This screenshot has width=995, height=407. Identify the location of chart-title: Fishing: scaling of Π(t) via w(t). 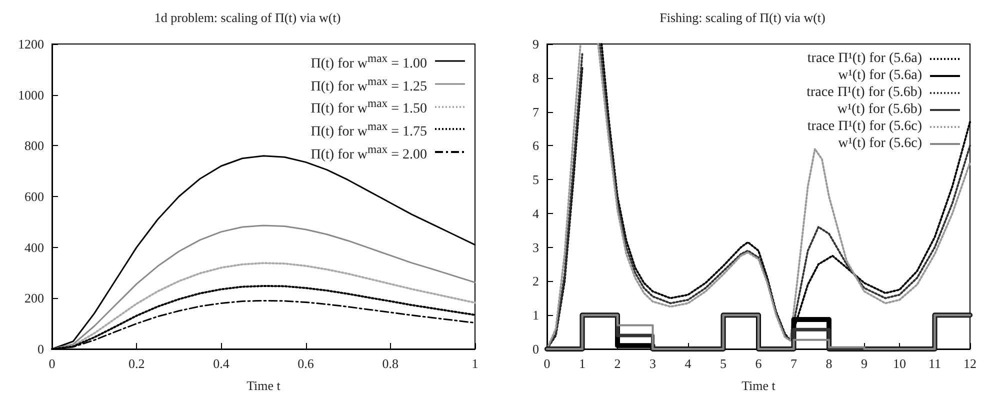
(743, 17).